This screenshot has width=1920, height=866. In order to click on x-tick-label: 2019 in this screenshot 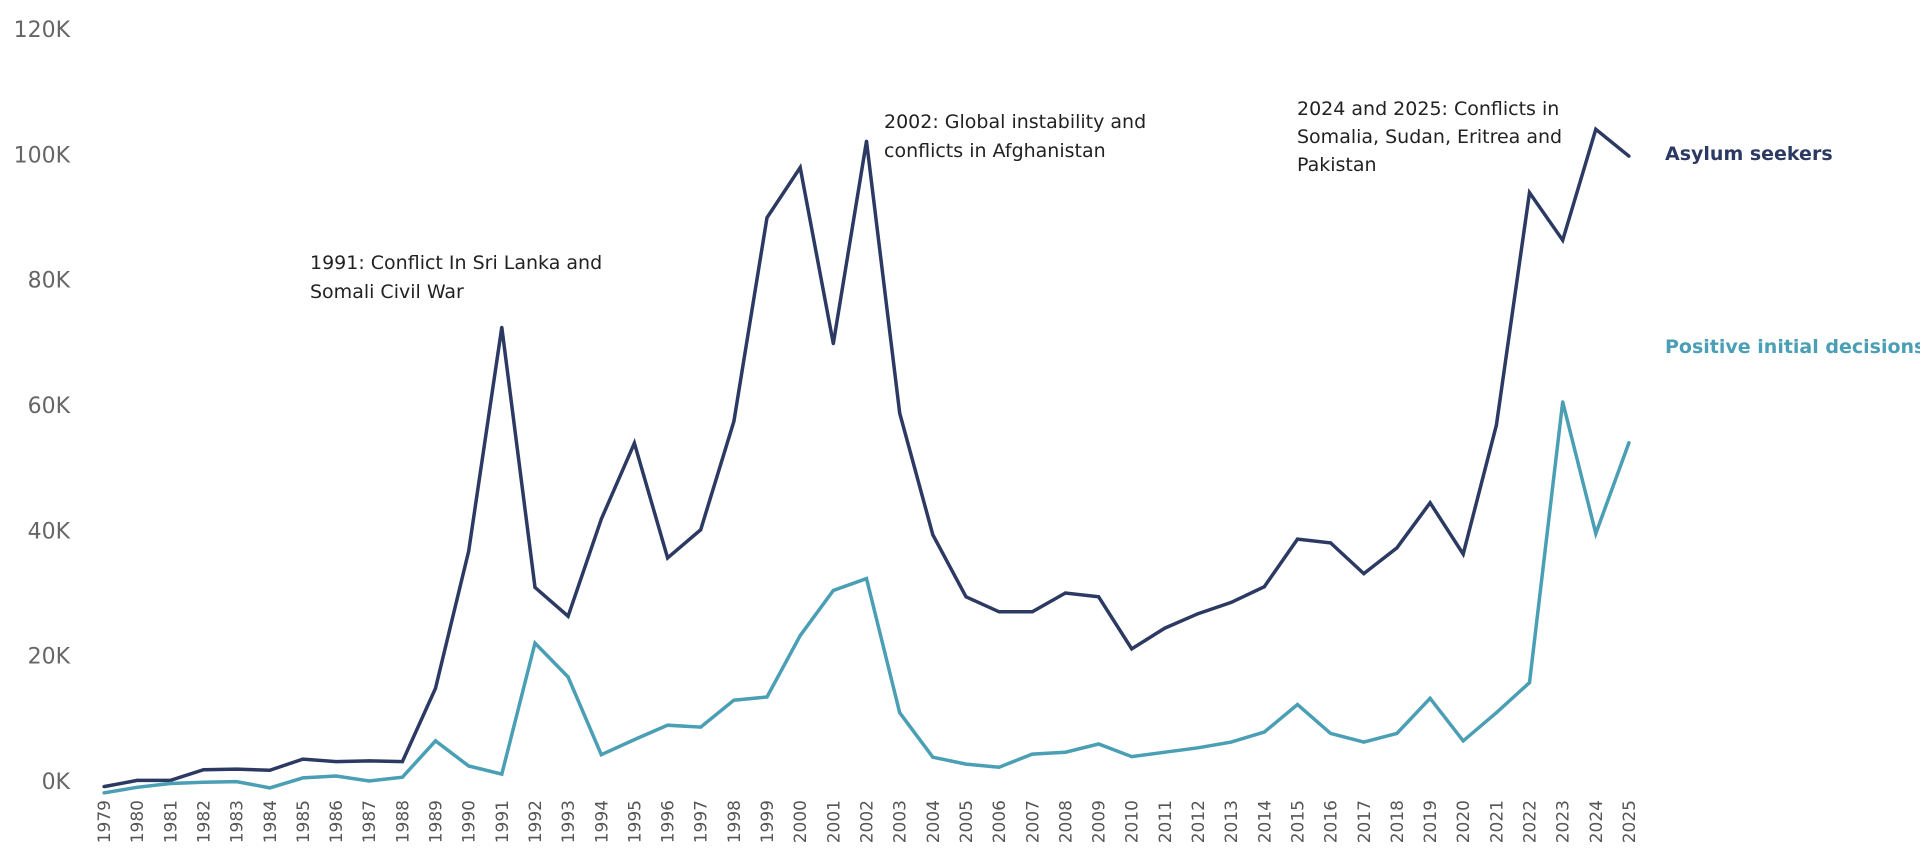, I will do `click(1431, 821)`.